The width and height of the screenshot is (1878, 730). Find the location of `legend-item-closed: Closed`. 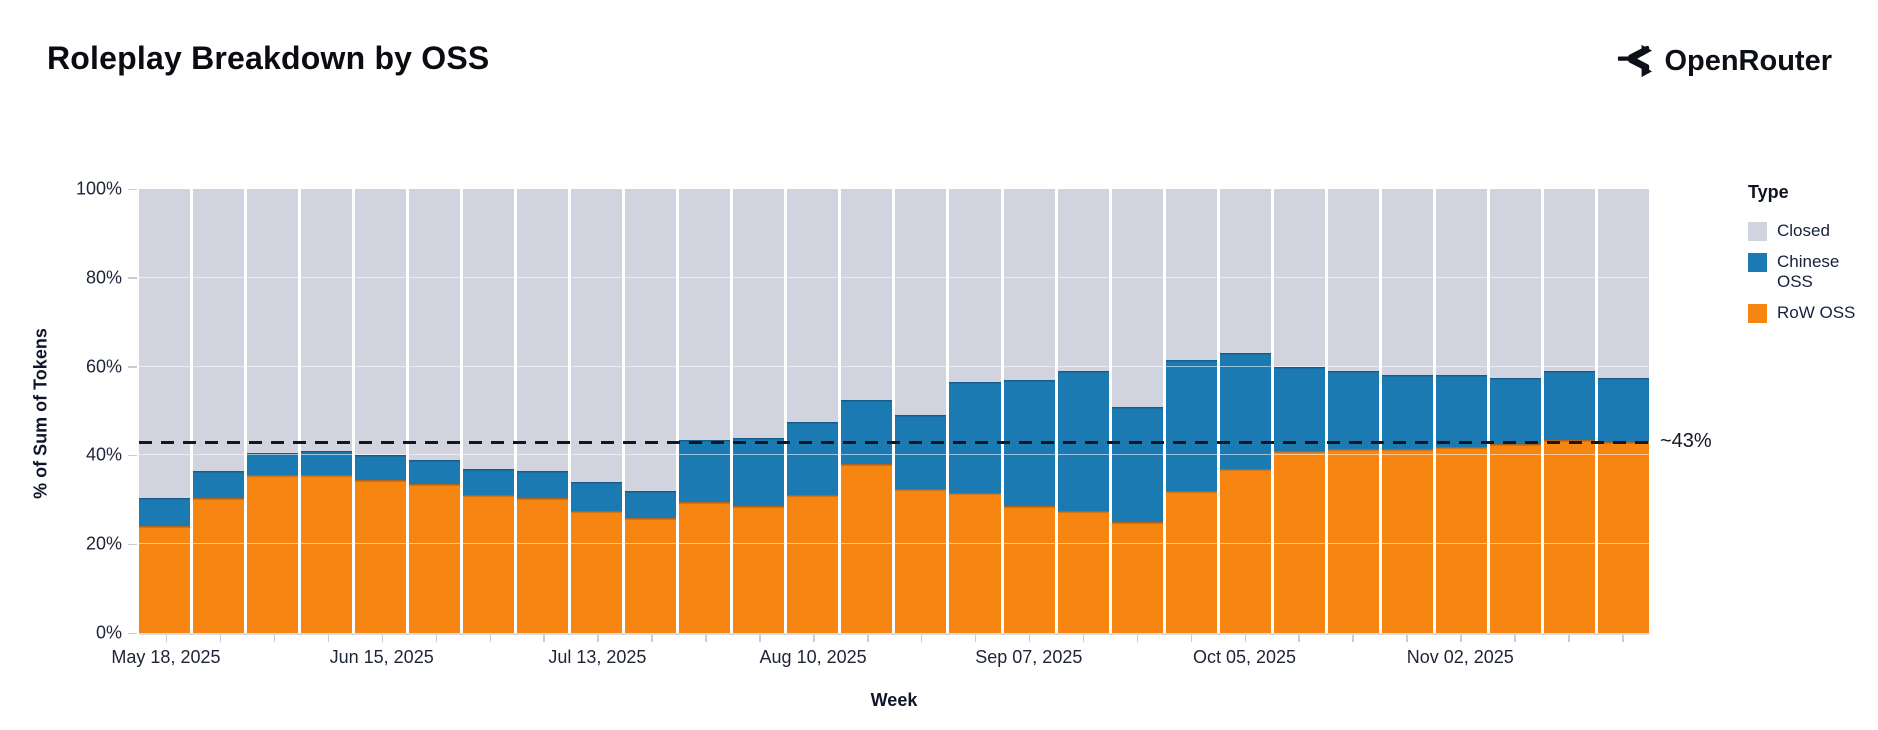

legend-item-closed: Closed is located at coordinates (1808, 231).